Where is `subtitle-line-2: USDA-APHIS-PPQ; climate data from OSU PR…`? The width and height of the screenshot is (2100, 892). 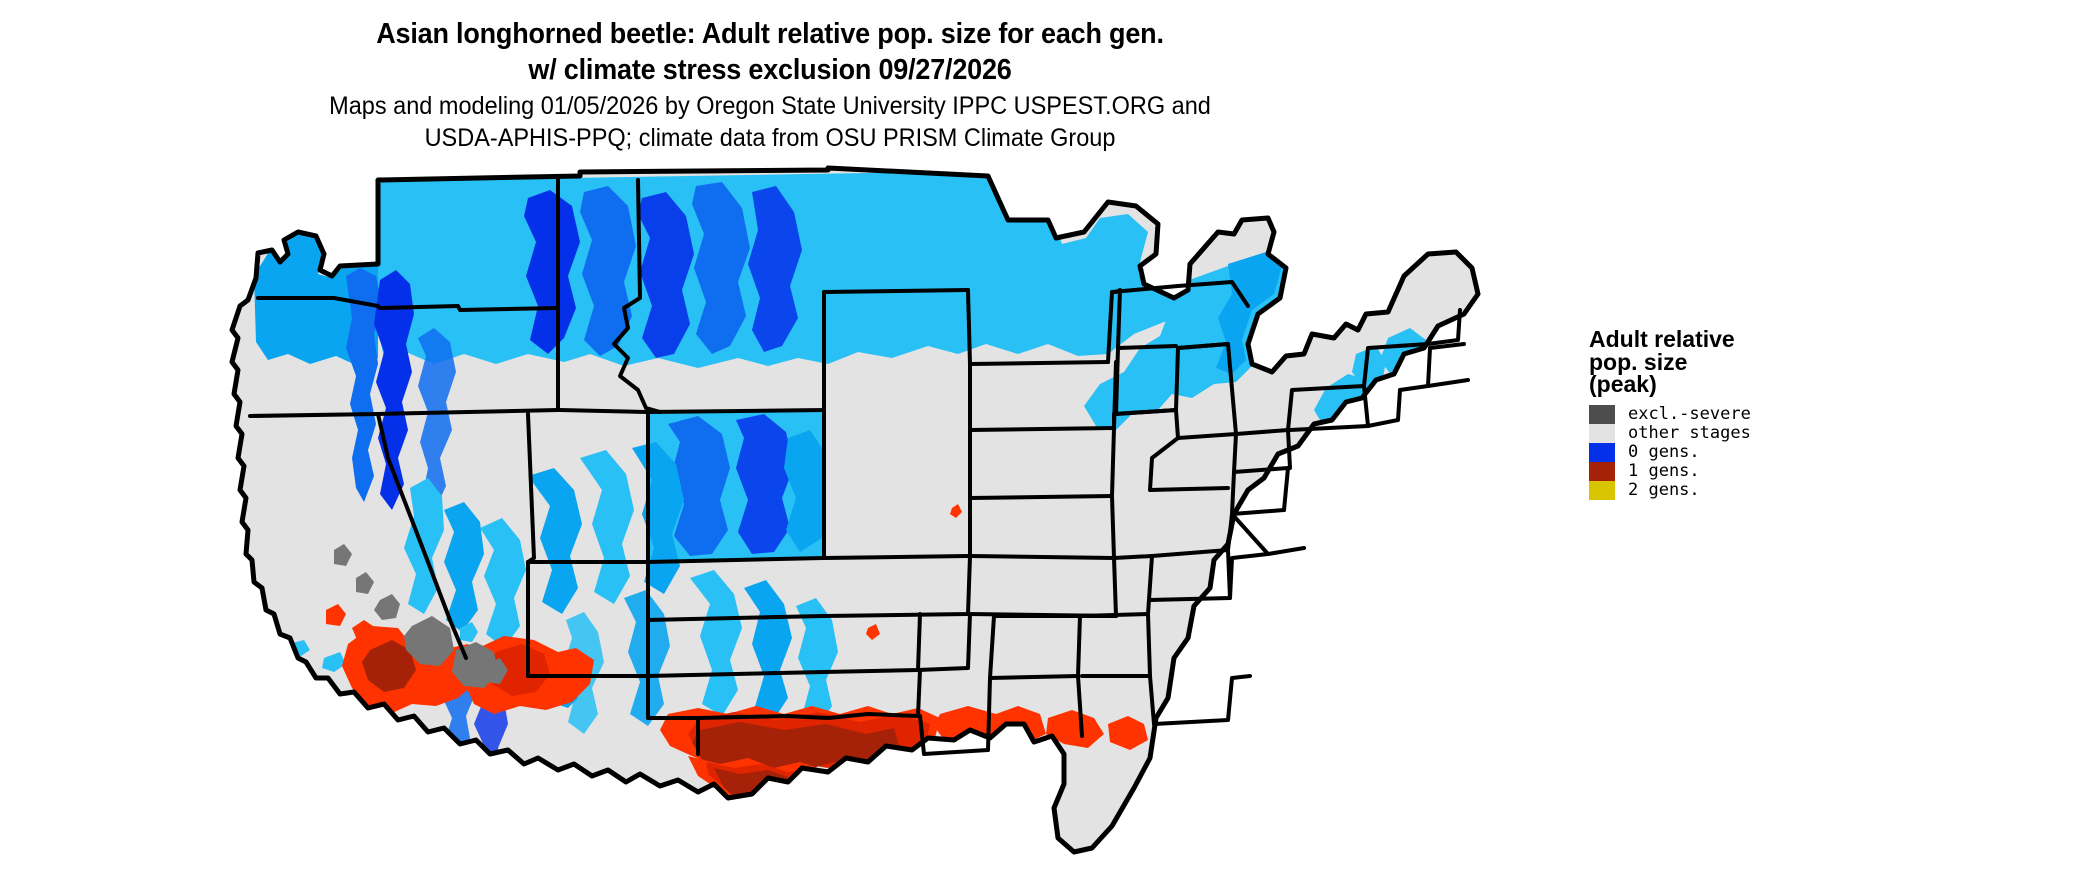
subtitle-line-2: USDA-APHIS-PPQ; climate data from OSU PR… is located at coordinates (770, 138).